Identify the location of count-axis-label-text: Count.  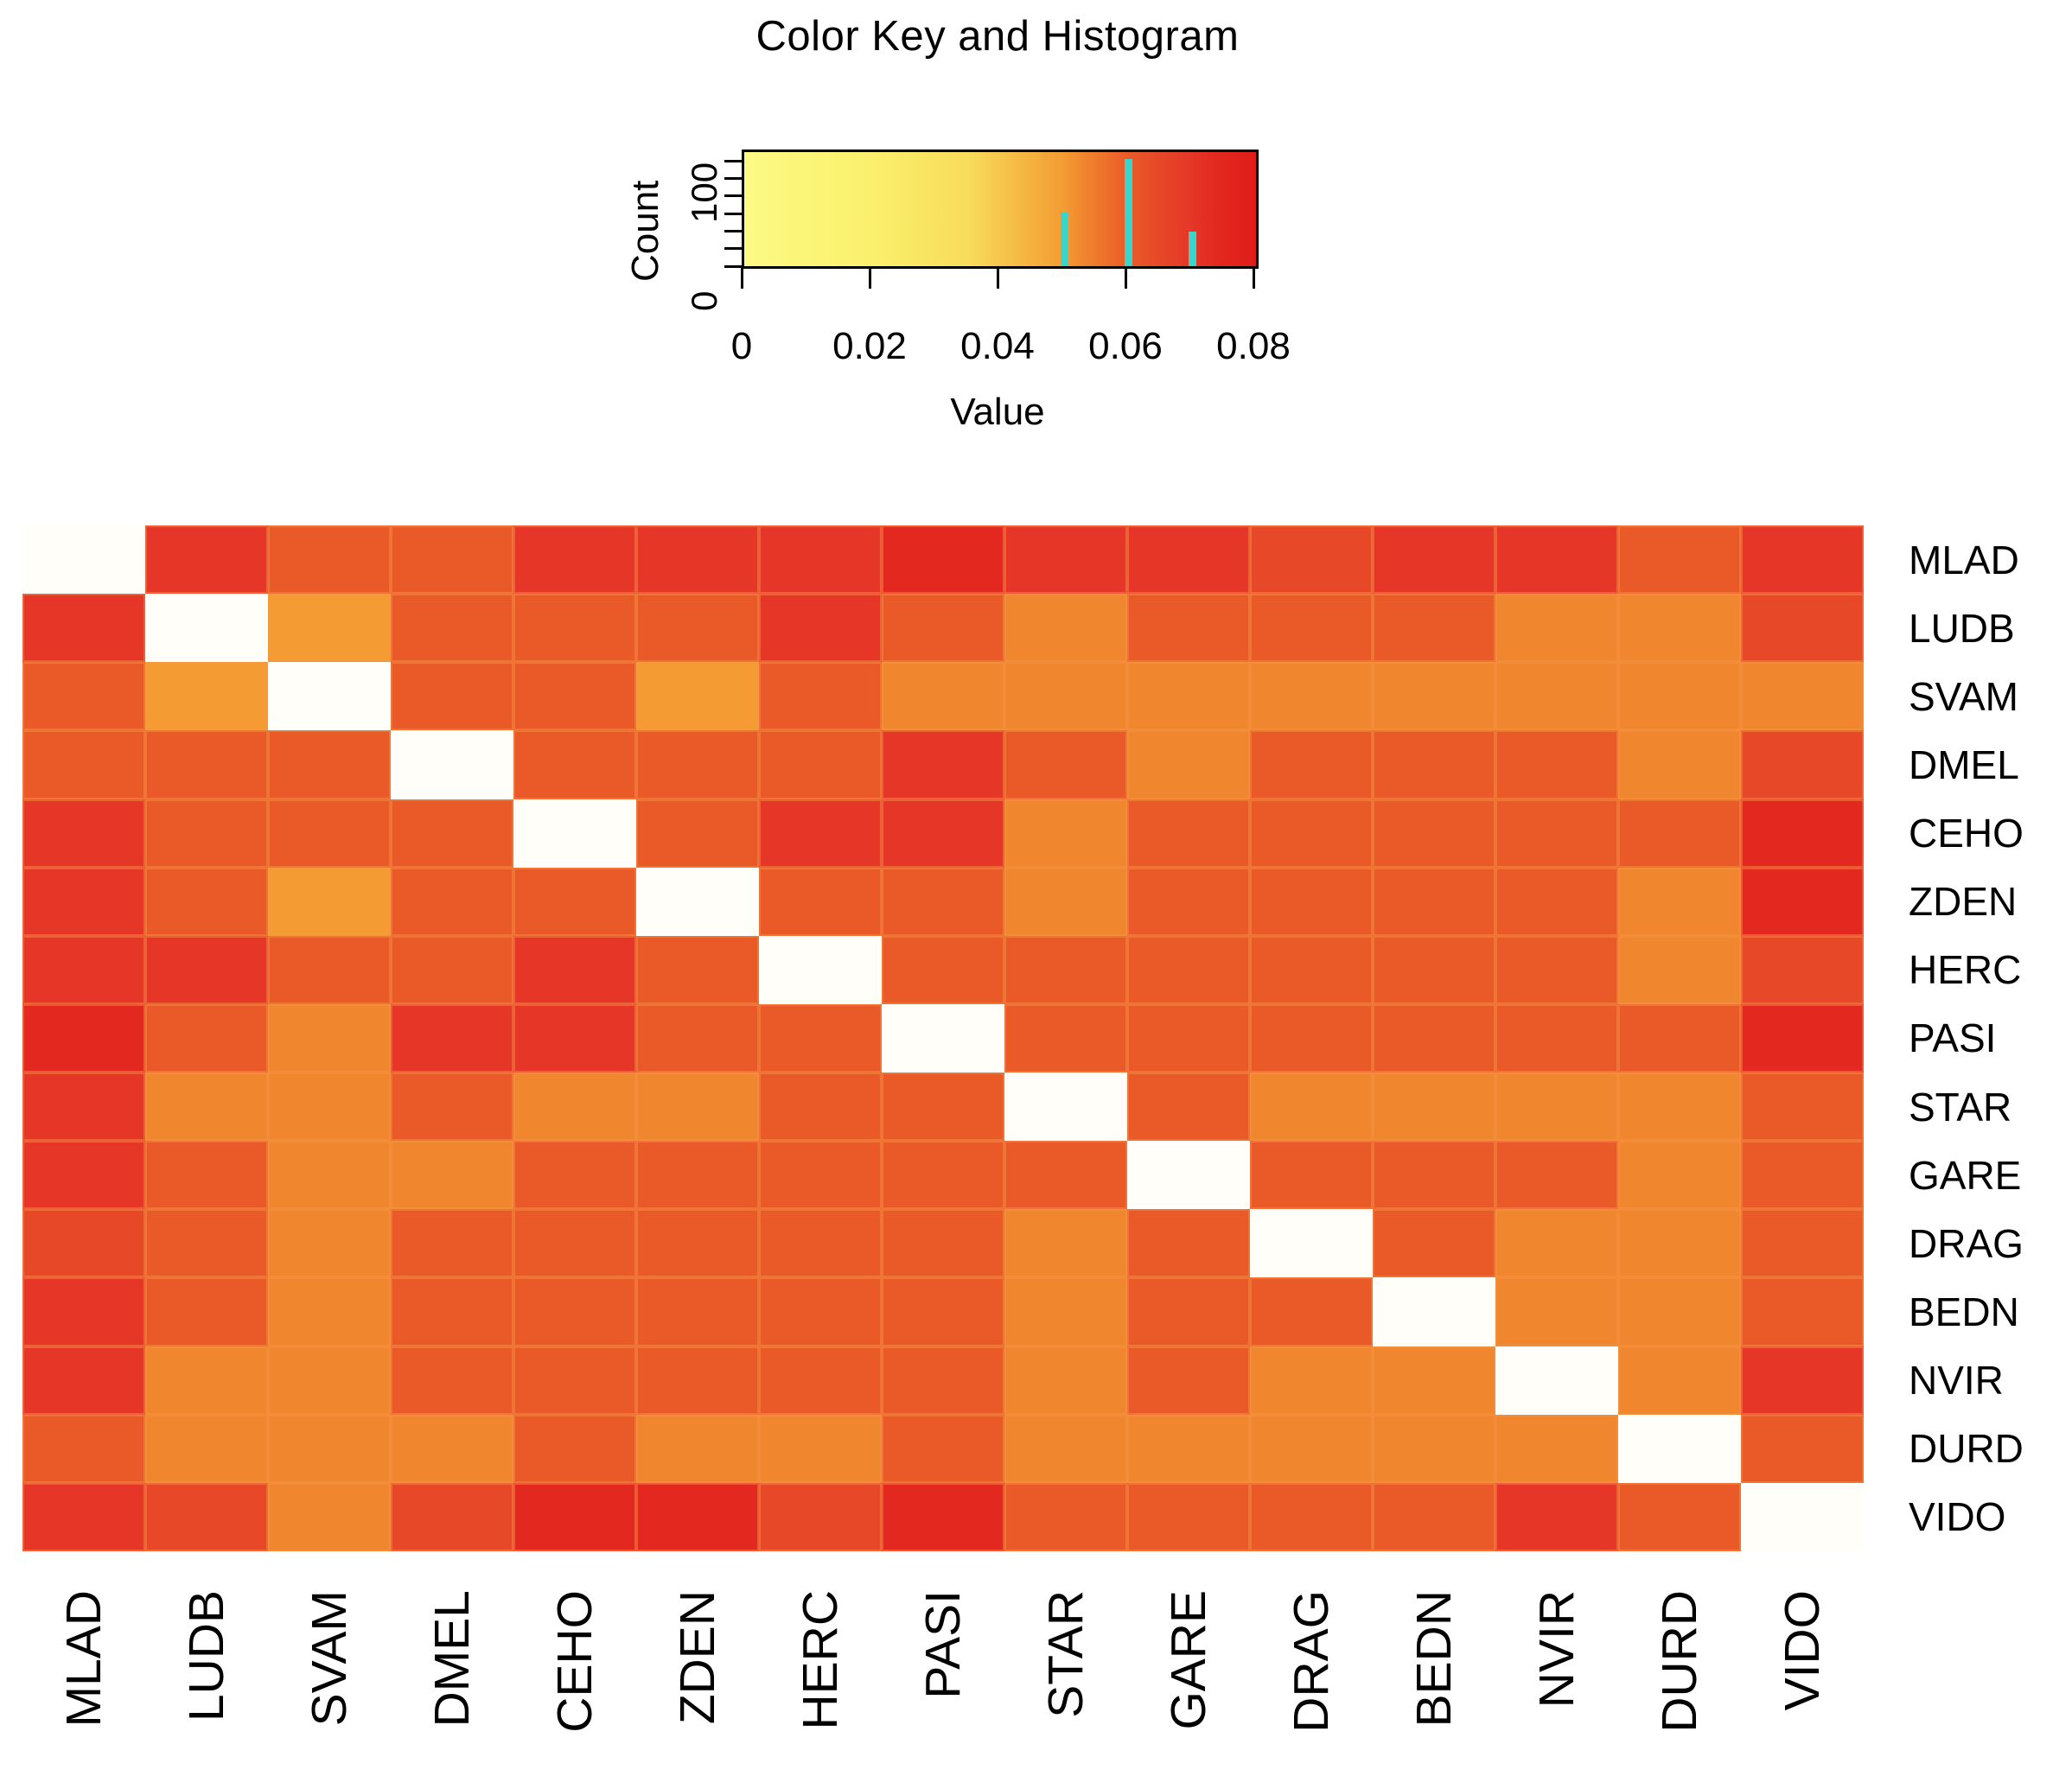
(645, 231).